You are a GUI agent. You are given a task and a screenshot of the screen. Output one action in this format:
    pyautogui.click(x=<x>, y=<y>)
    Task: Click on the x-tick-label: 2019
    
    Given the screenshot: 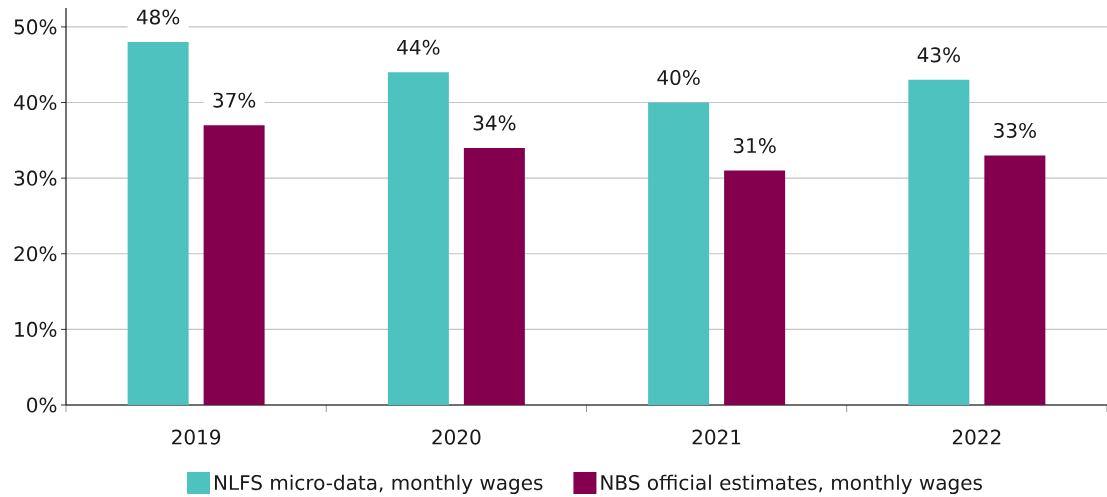 What is the action you would take?
    pyautogui.click(x=196, y=437)
    